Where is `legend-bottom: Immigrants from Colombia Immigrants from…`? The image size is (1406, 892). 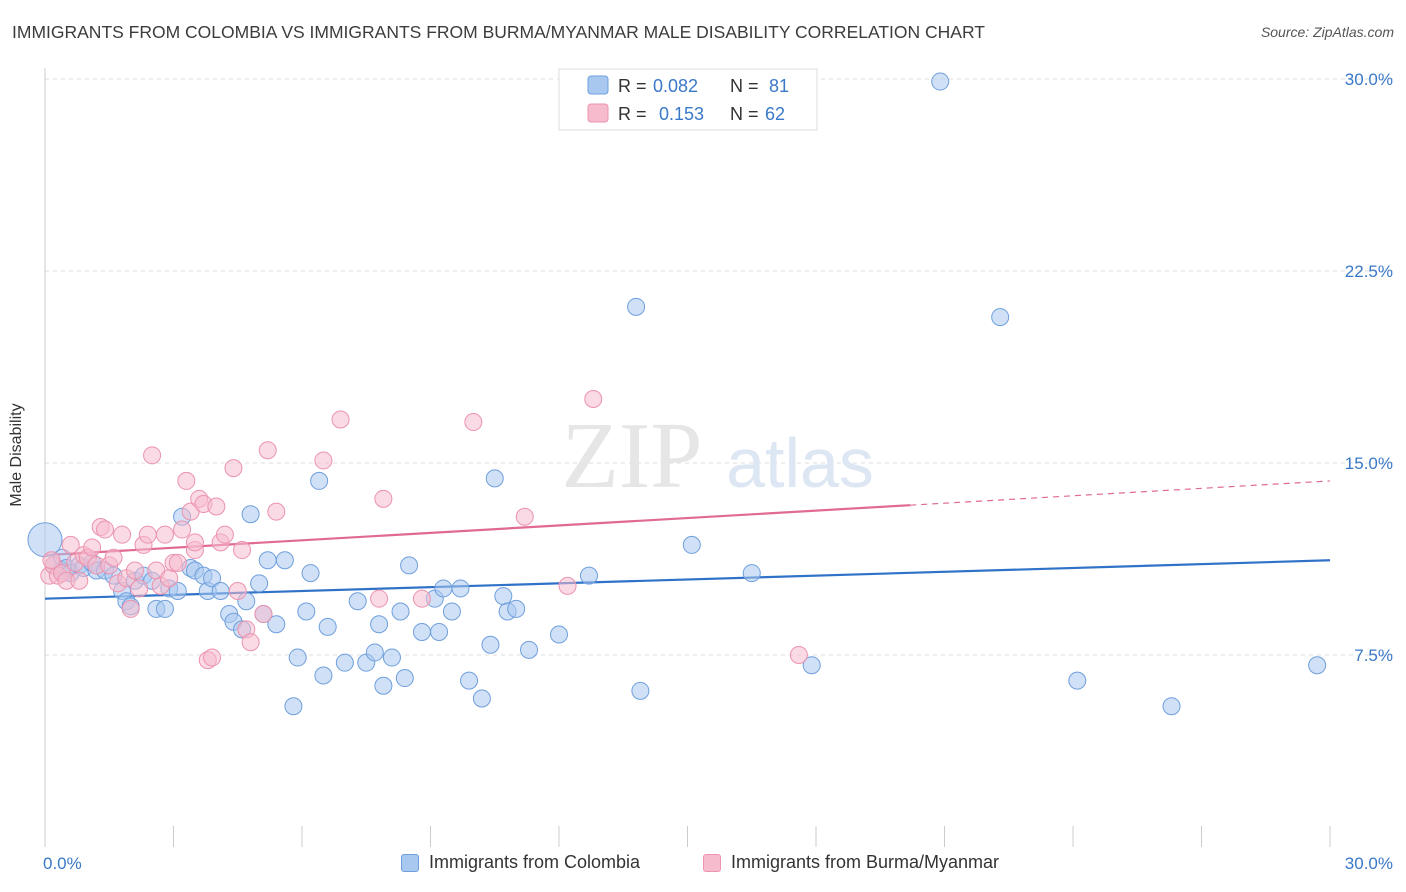 legend-bottom: Immigrants from Colombia Immigrants from… is located at coordinates (703, 865).